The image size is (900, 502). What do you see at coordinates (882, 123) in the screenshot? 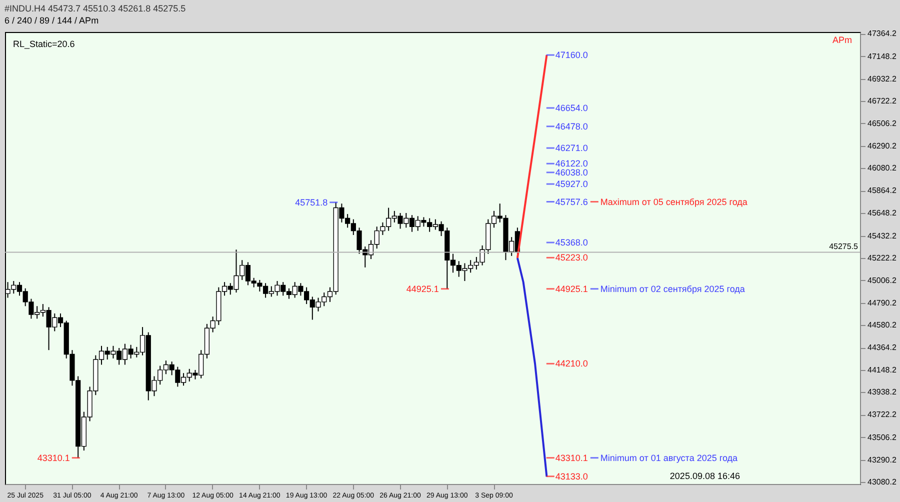
I see `y-tick-label: 46506.2` at bounding box center [882, 123].